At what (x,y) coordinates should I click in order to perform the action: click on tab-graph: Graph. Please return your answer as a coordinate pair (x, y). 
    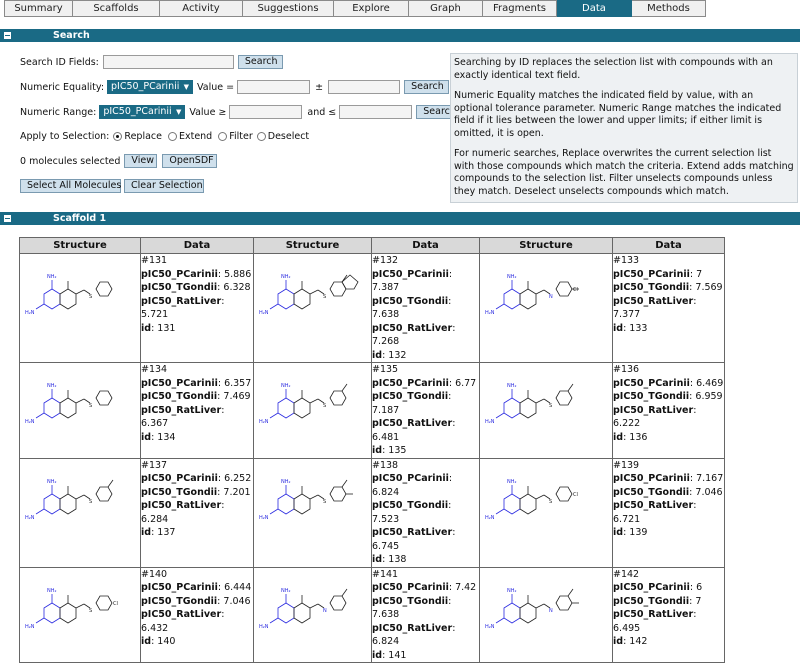
    Looking at the image, I should click on (446, 8).